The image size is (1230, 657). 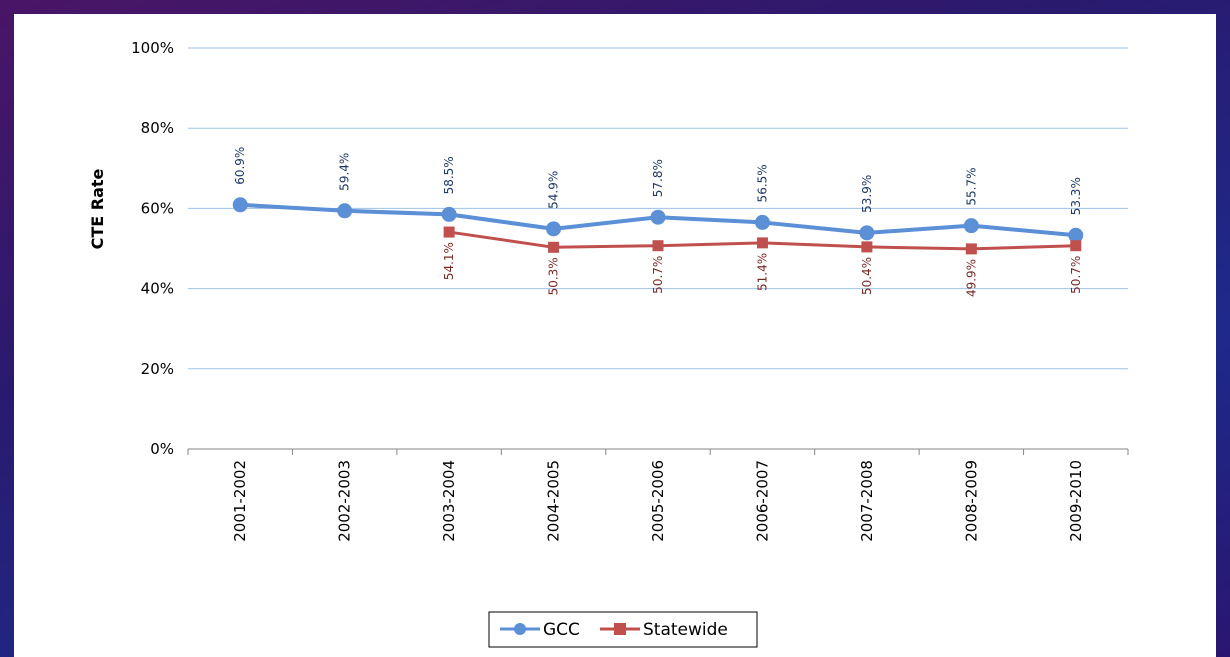 I want to click on x-tick-label: 2004-2005, so click(x=554, y=501).